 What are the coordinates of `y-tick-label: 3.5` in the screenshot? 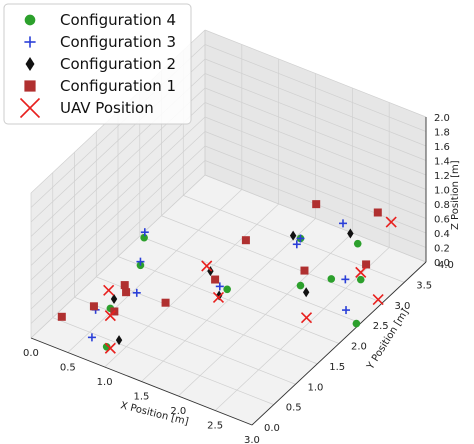 It's located at (424, 285).